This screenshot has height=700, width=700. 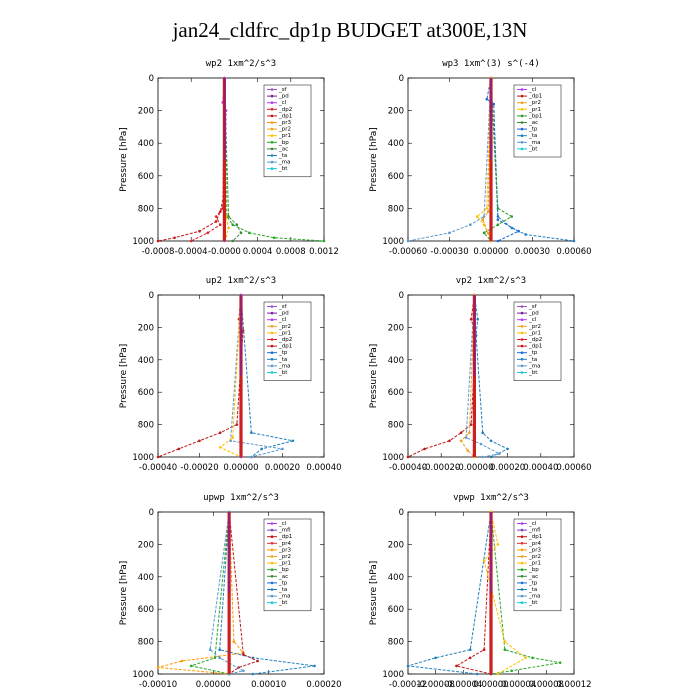 What do you see at coordinates (158, 252) in the screenshot?
I see `x-tick-label: -0.0008` at bounding box center [158, 252].